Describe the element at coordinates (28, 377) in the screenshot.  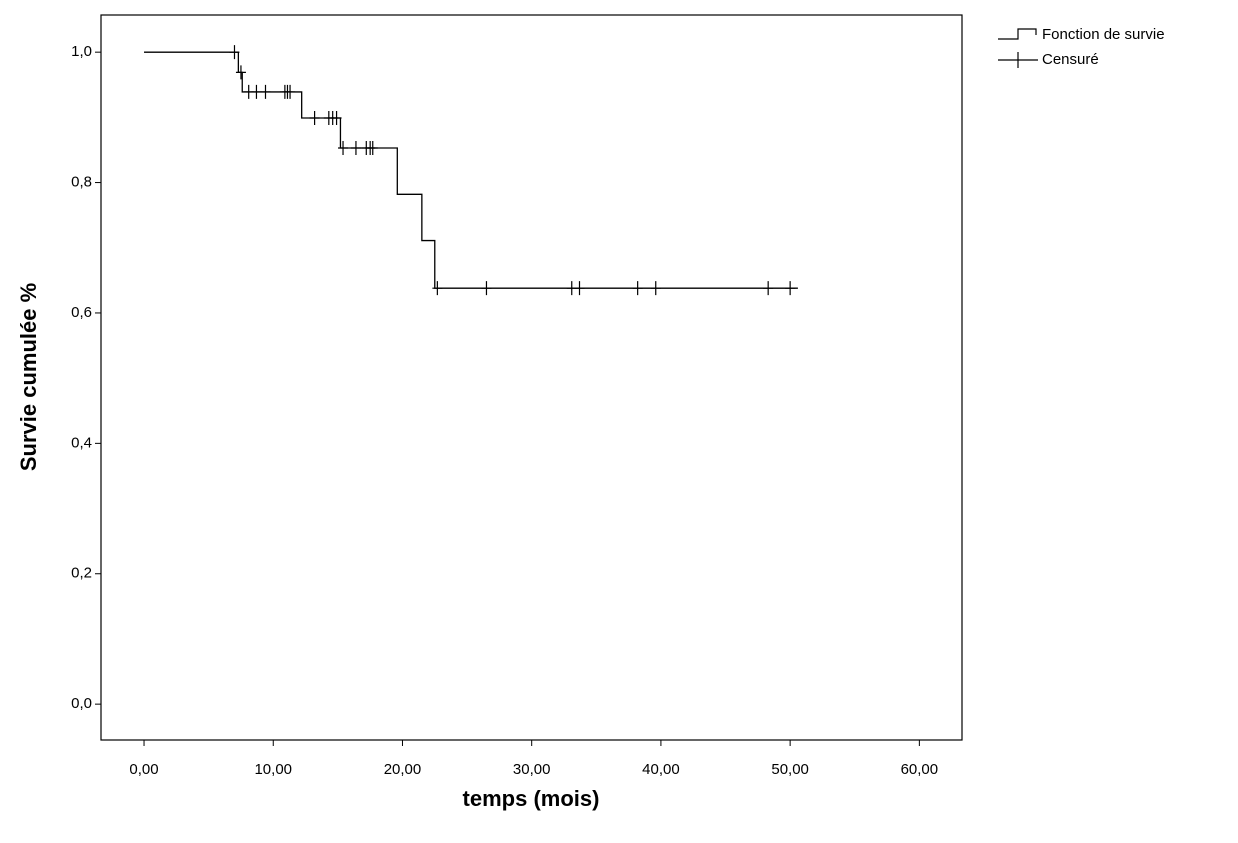
I see `y-axis-title: Survie cumulée %` at that location.